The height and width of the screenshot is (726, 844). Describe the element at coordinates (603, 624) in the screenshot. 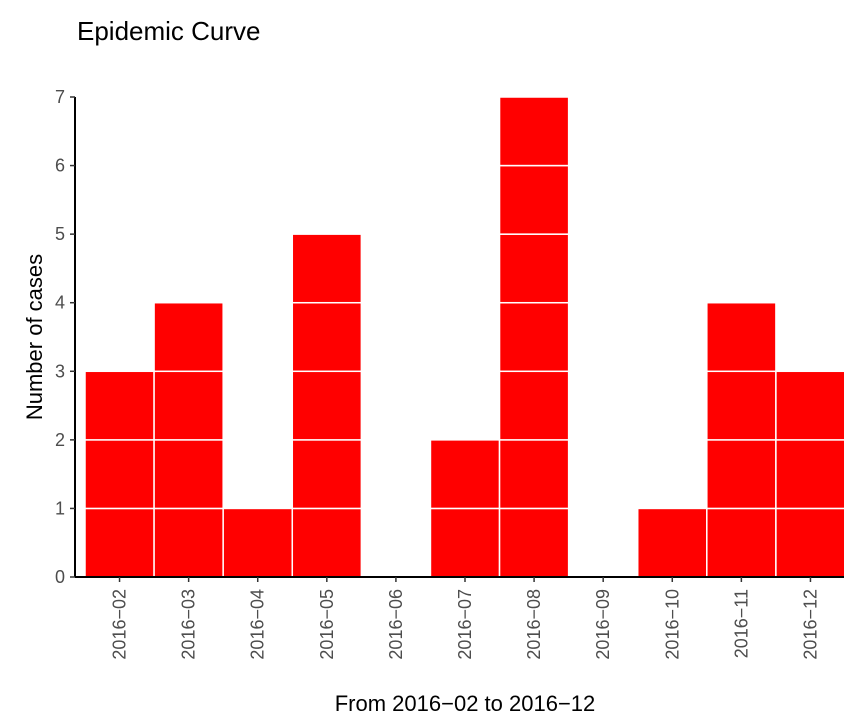

I see `x-tick-label: 2016−09` at that location.